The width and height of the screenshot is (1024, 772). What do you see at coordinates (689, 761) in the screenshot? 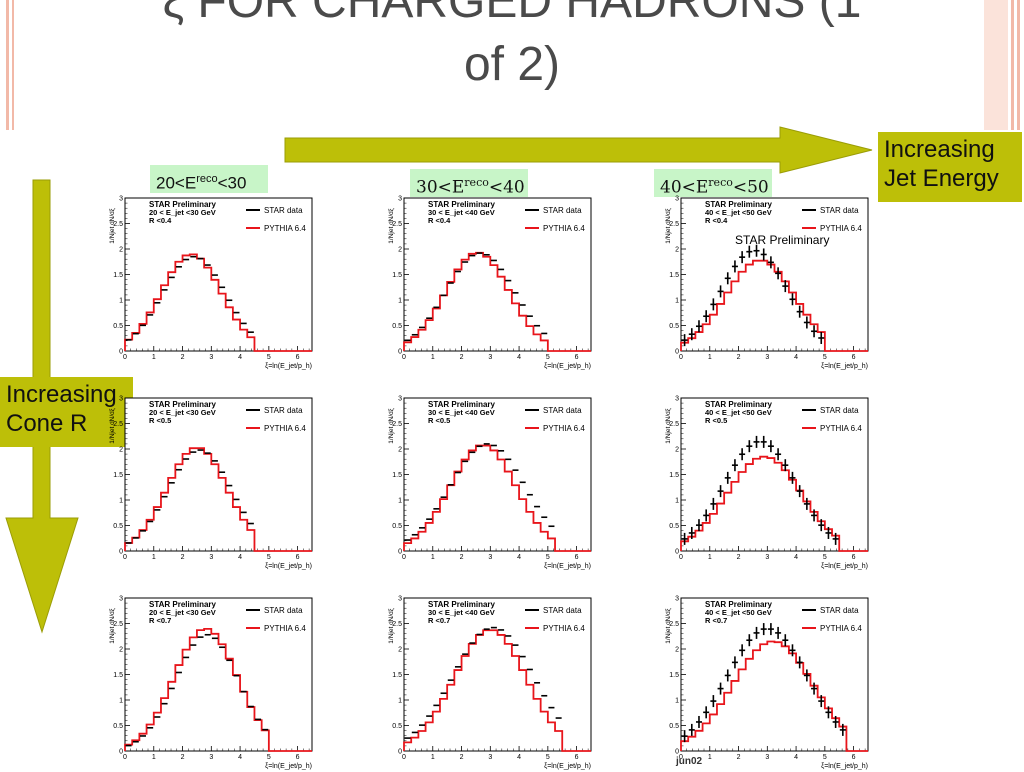
I see `footer-date: jun02` at bounding box center [689, 761].